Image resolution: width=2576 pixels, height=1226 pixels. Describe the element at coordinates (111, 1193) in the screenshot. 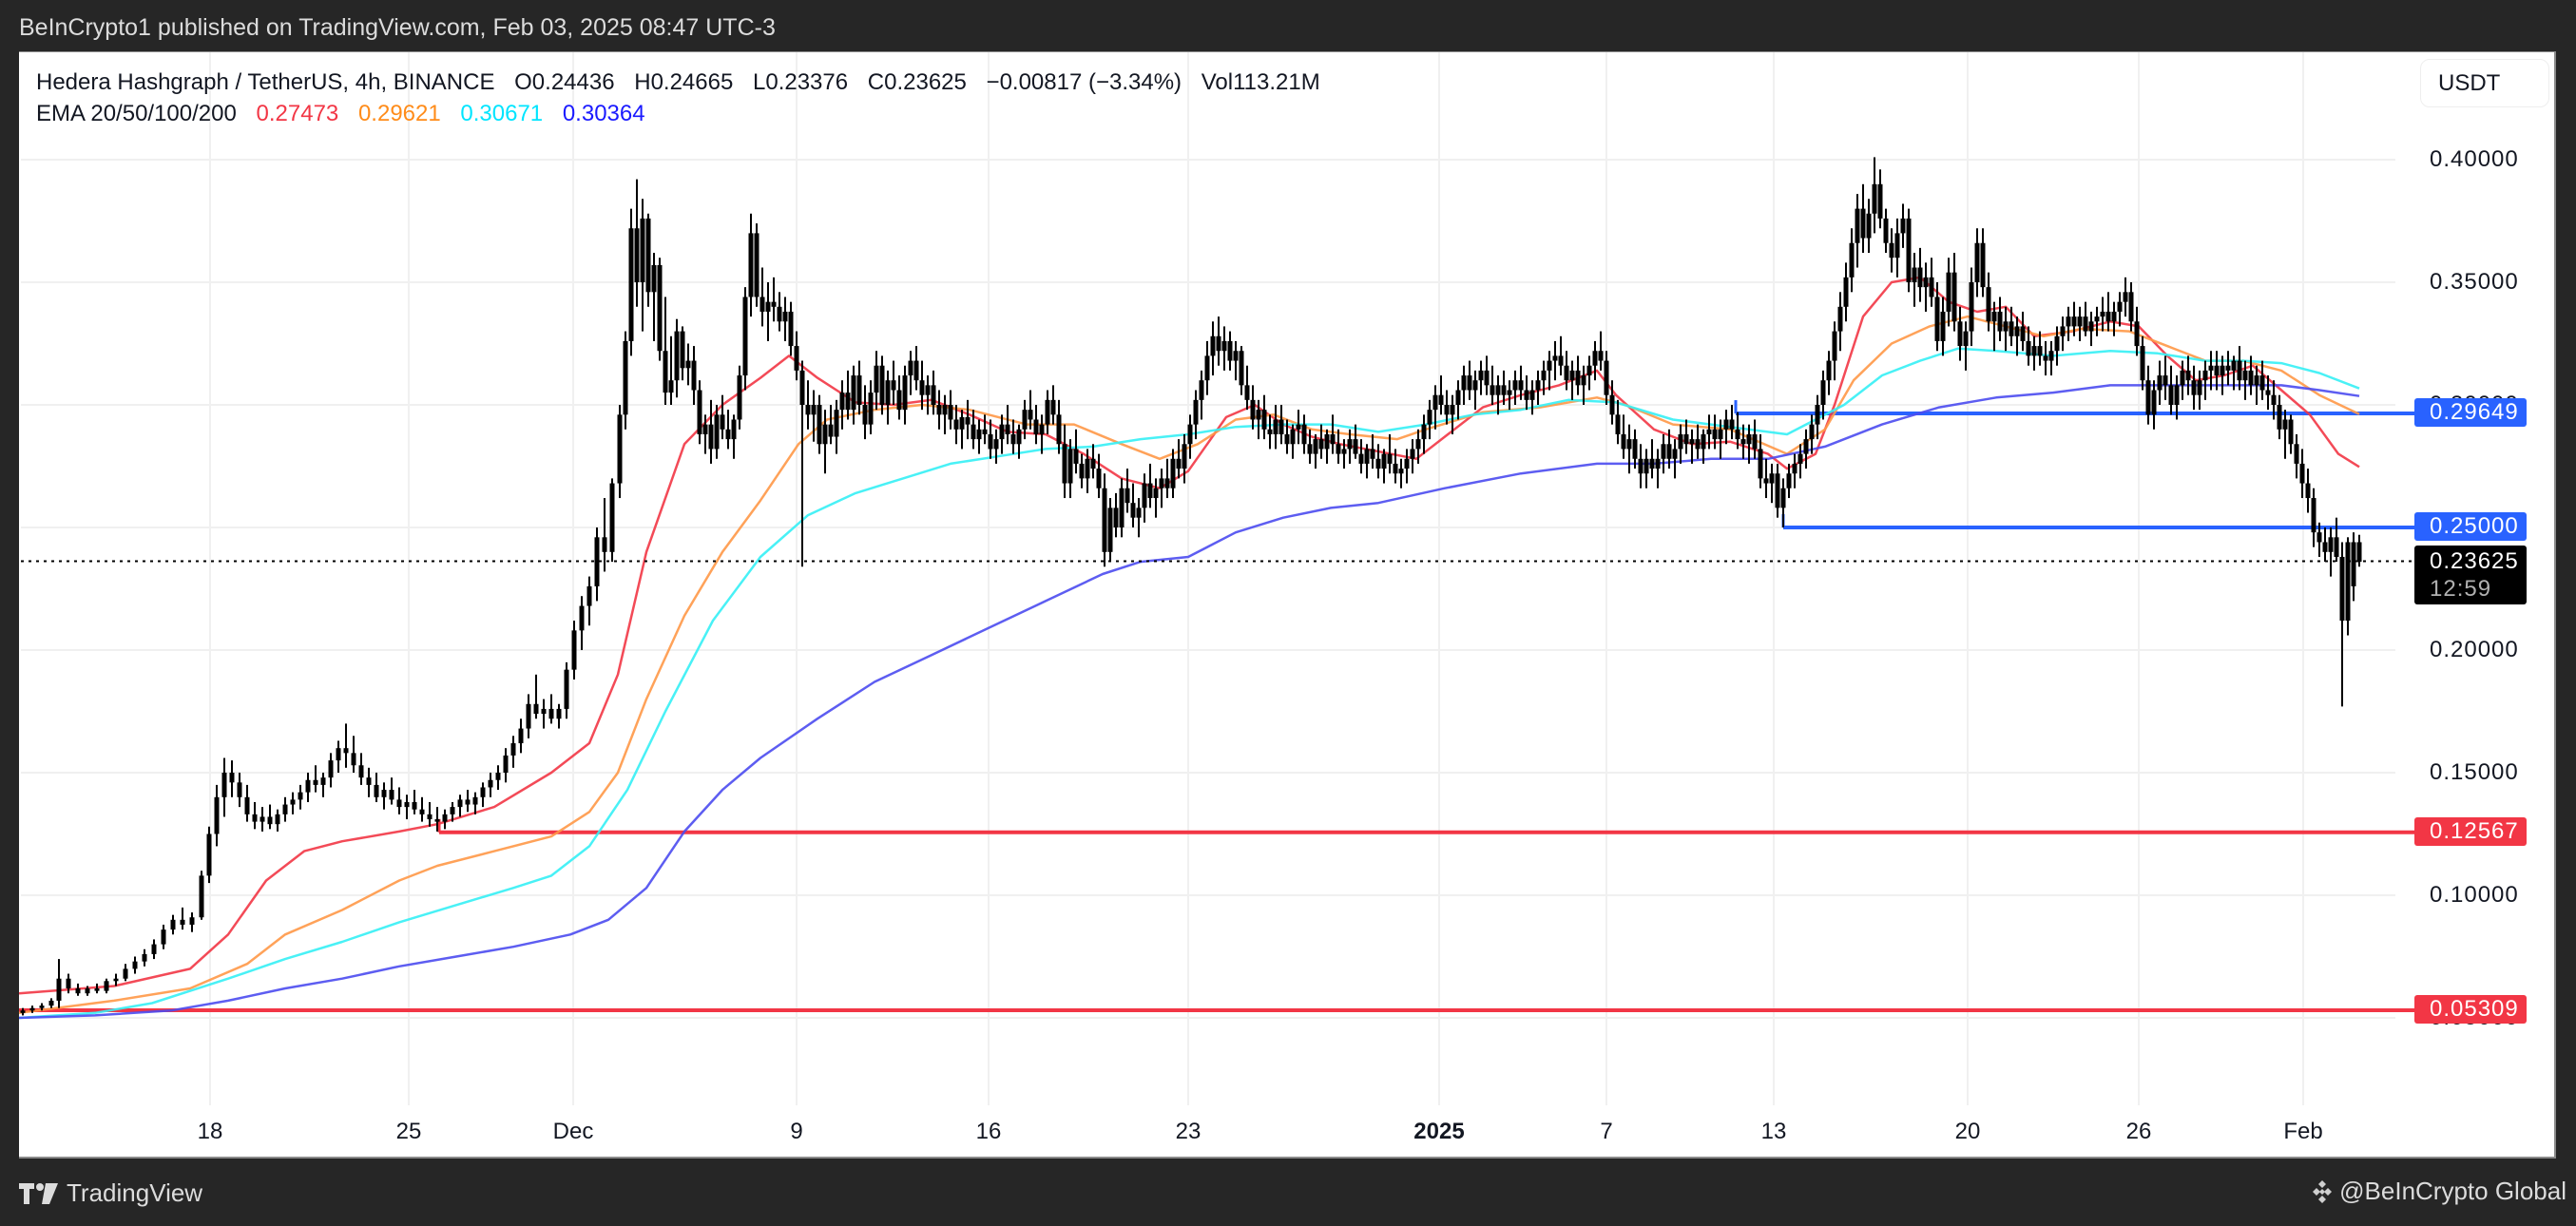

I see `tradingview-logo: TradingView` at that location.